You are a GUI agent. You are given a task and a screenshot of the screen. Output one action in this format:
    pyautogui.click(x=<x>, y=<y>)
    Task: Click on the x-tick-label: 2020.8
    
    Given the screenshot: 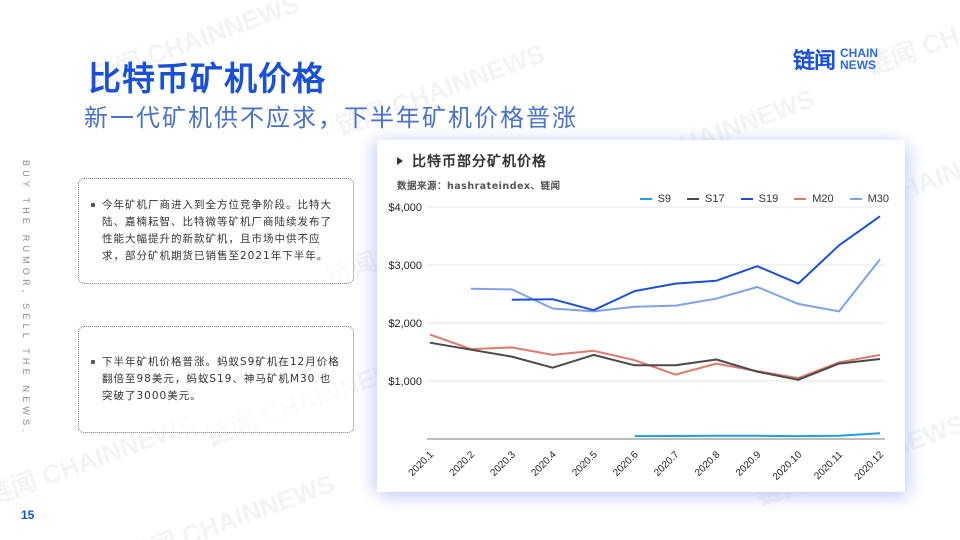 What is the action you would take?
    pyautogui.click(x=708, y=464)
    